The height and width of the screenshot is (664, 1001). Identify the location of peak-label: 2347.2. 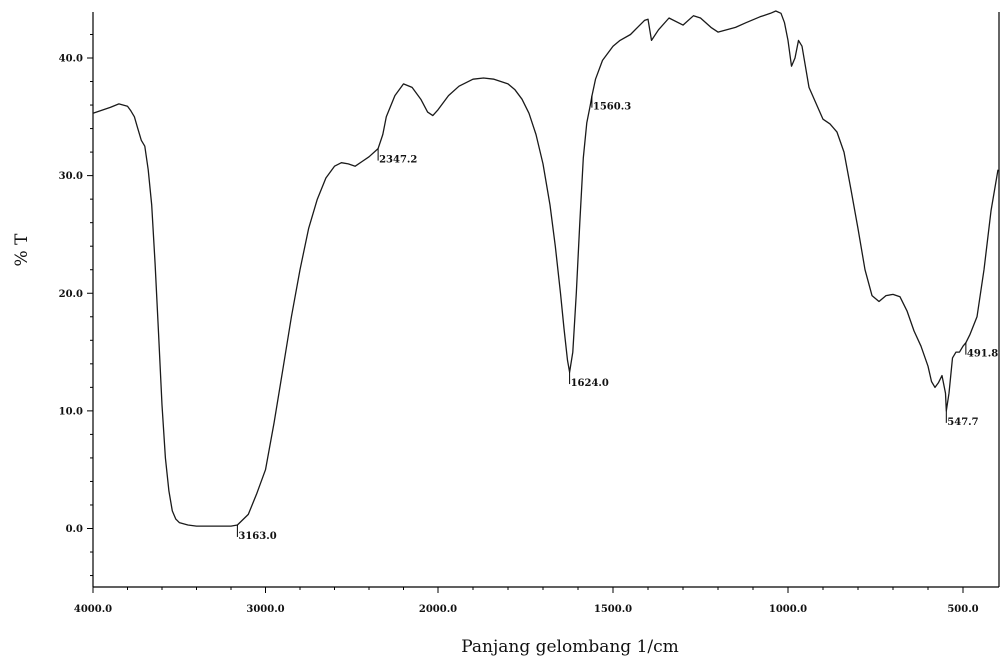
(398, 160).